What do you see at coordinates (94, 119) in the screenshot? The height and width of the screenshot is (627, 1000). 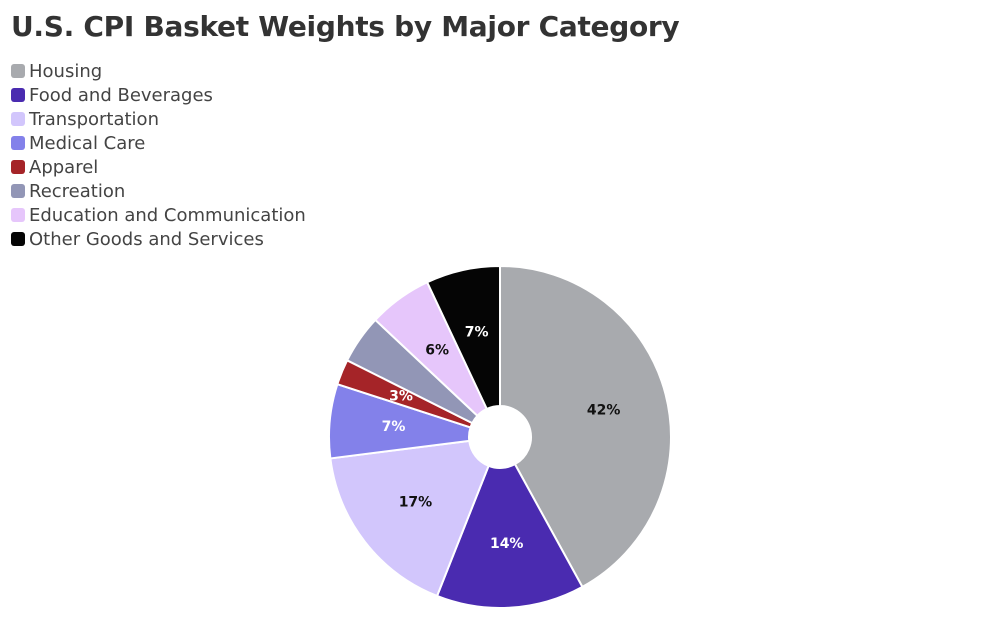 I see `legend-label: Transportation` at bounding box center [94, 119].